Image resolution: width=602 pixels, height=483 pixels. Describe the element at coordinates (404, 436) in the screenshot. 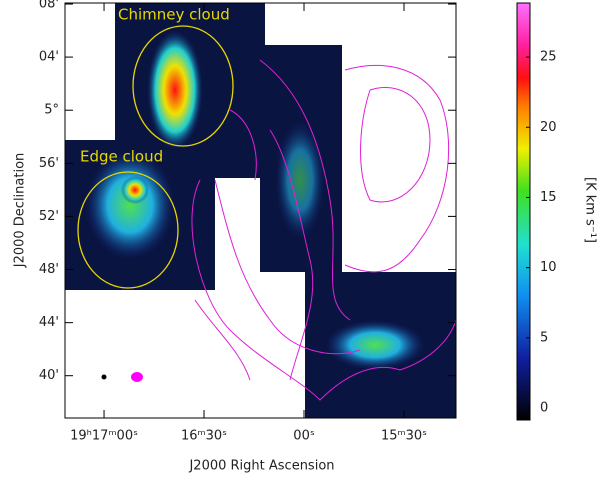

I see `x-tick-label: 15ᵐ30ˢ` at that location.